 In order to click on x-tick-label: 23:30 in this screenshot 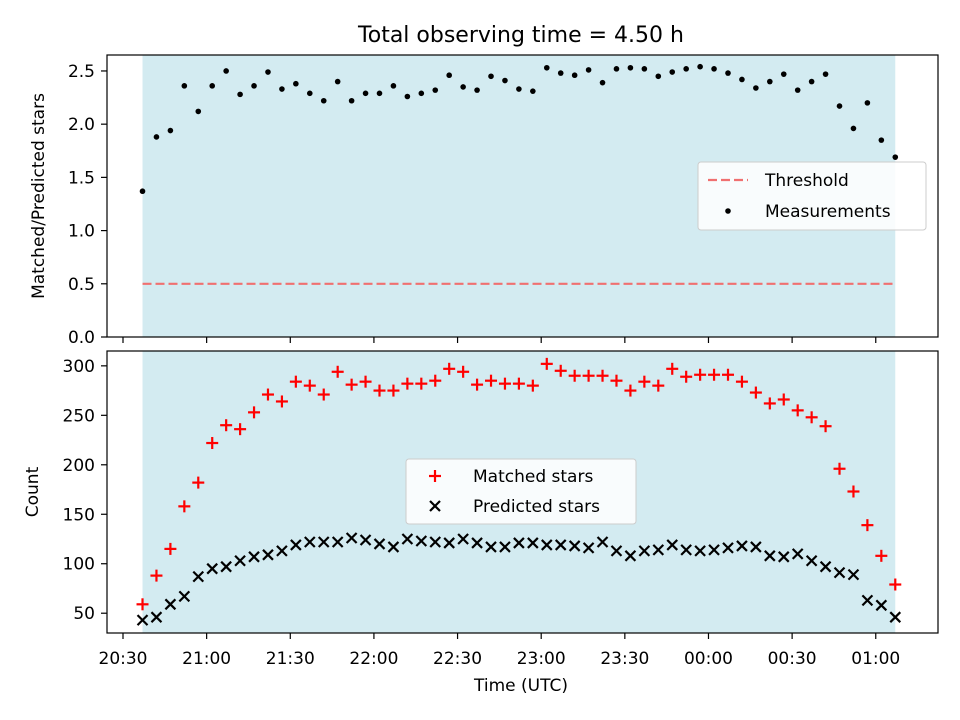, I will do `click(624, 659)`.